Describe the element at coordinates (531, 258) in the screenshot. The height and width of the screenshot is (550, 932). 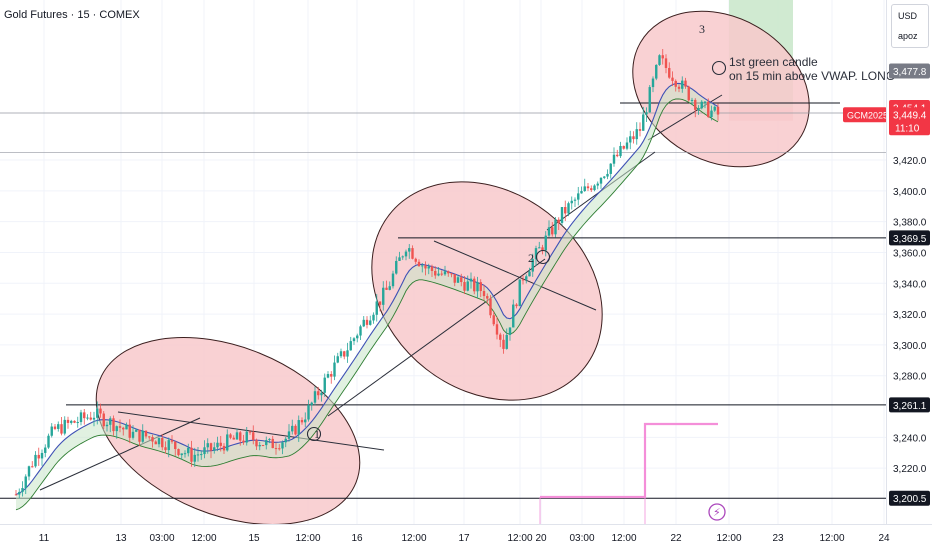
I see `zone-label-2: 2` at that location.